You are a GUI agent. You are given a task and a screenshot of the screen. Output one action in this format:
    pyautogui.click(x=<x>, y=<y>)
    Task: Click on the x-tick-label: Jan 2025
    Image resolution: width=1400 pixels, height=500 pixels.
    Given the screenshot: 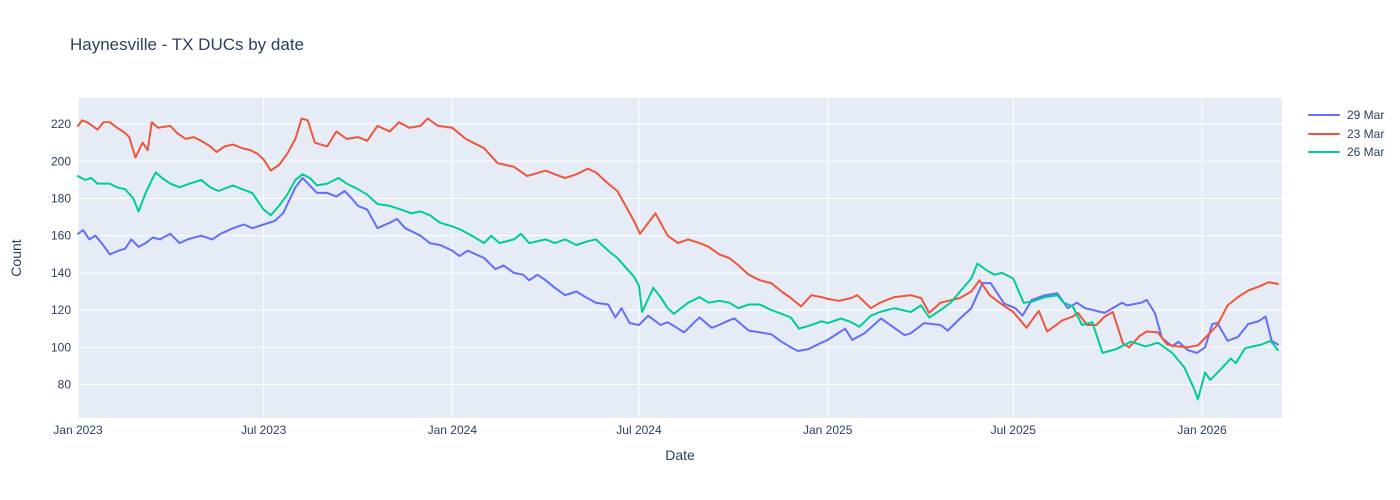 What is the action you would take?
    pyautogui.click(x=828, y=430)
    